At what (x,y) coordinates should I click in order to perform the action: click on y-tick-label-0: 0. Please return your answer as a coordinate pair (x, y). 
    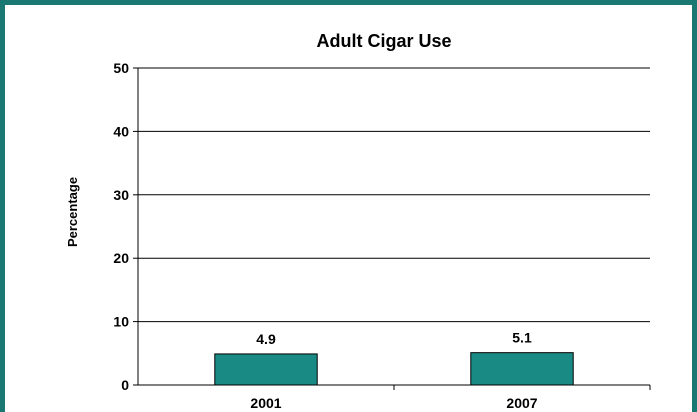
    Looking at the image, I should click on (125, 385).